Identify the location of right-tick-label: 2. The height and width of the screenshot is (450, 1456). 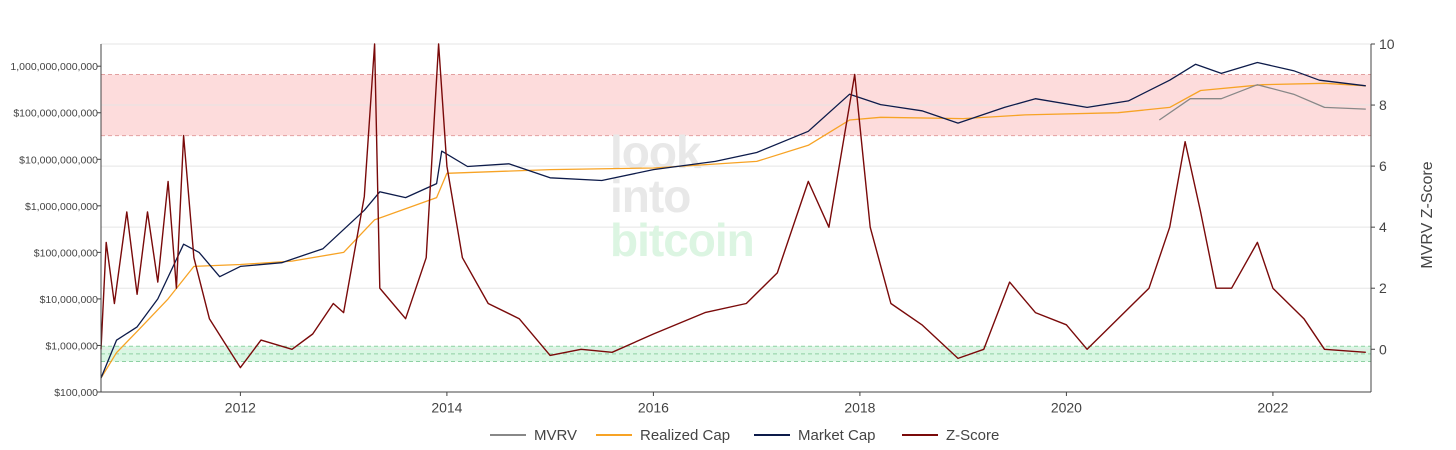
(1383, 288).